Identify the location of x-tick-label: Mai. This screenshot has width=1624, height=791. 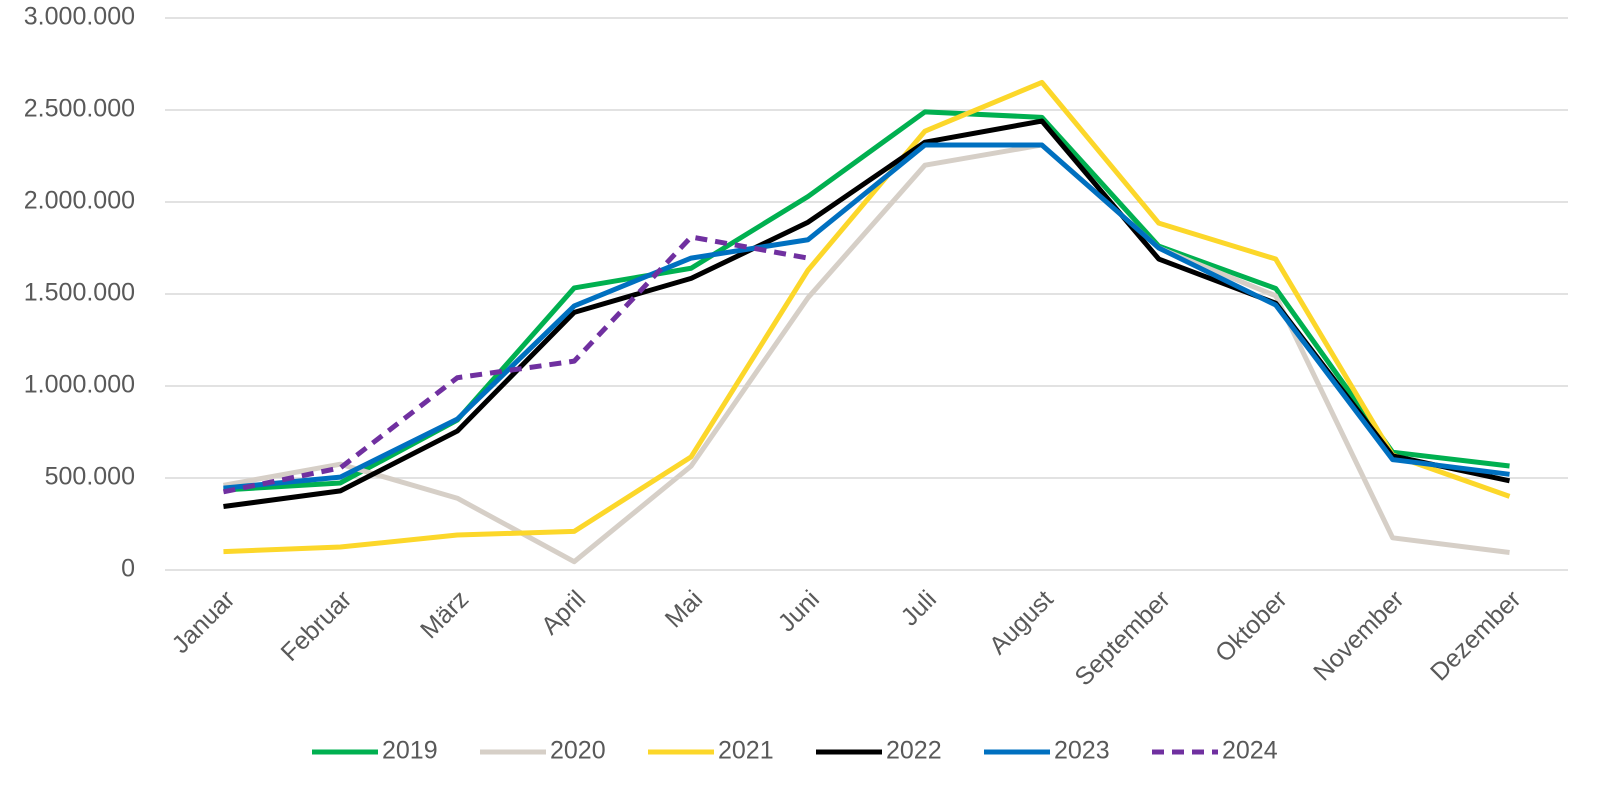
(684, 609).